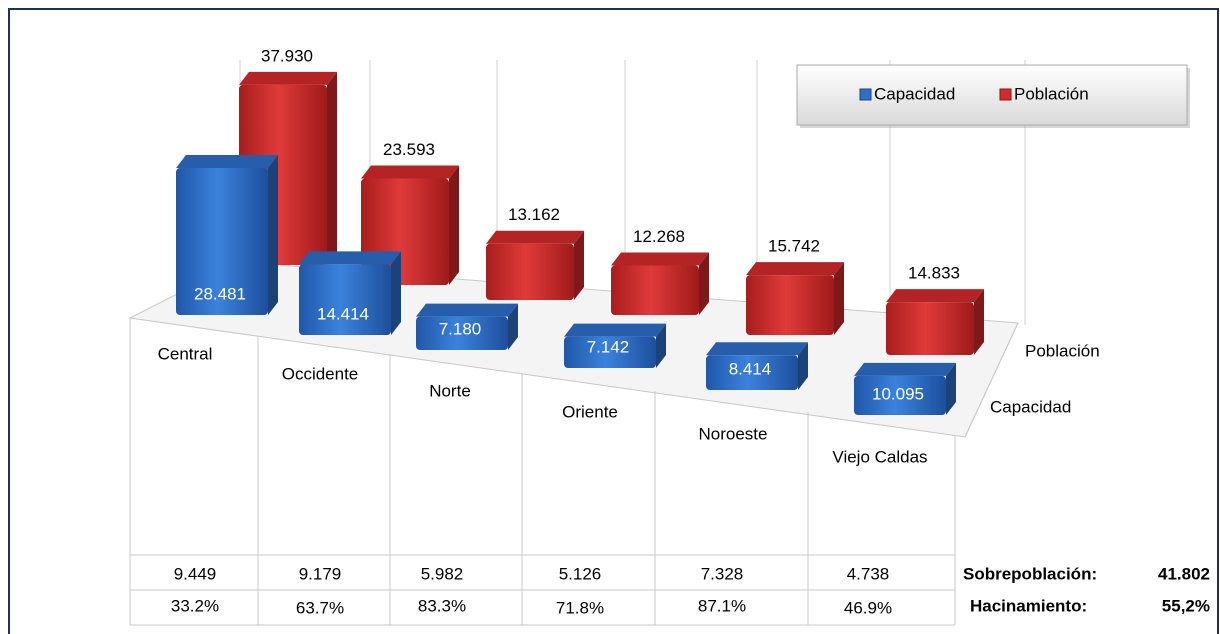  I want to click on legend, so click(993, 96).